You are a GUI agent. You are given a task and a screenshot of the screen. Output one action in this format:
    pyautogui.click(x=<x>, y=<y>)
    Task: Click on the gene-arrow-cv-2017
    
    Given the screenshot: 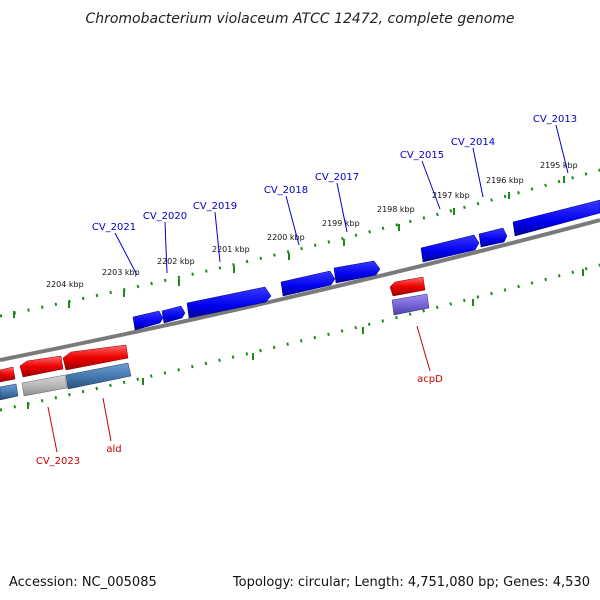 What is the action you would take?
    pyautogui.click(x=357, y=272)
    